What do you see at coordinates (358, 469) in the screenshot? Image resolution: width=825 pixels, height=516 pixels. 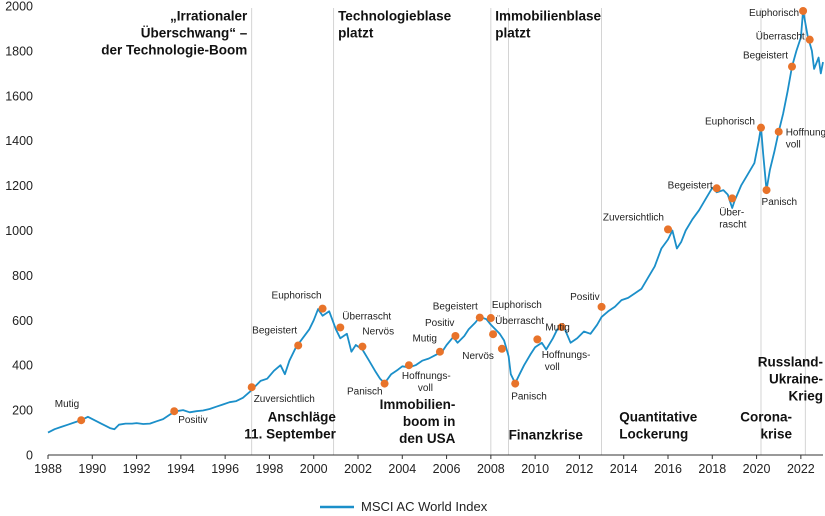 I see `x-tick-label: 2002` at bounding box center [358, 469].